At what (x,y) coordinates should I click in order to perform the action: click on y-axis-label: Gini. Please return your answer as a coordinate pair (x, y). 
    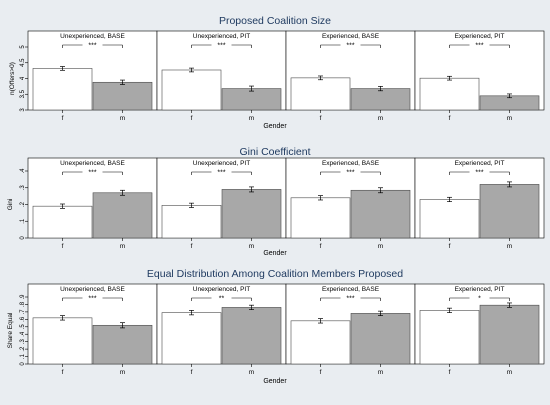
    Looking at the image, I should click on (10, 205).